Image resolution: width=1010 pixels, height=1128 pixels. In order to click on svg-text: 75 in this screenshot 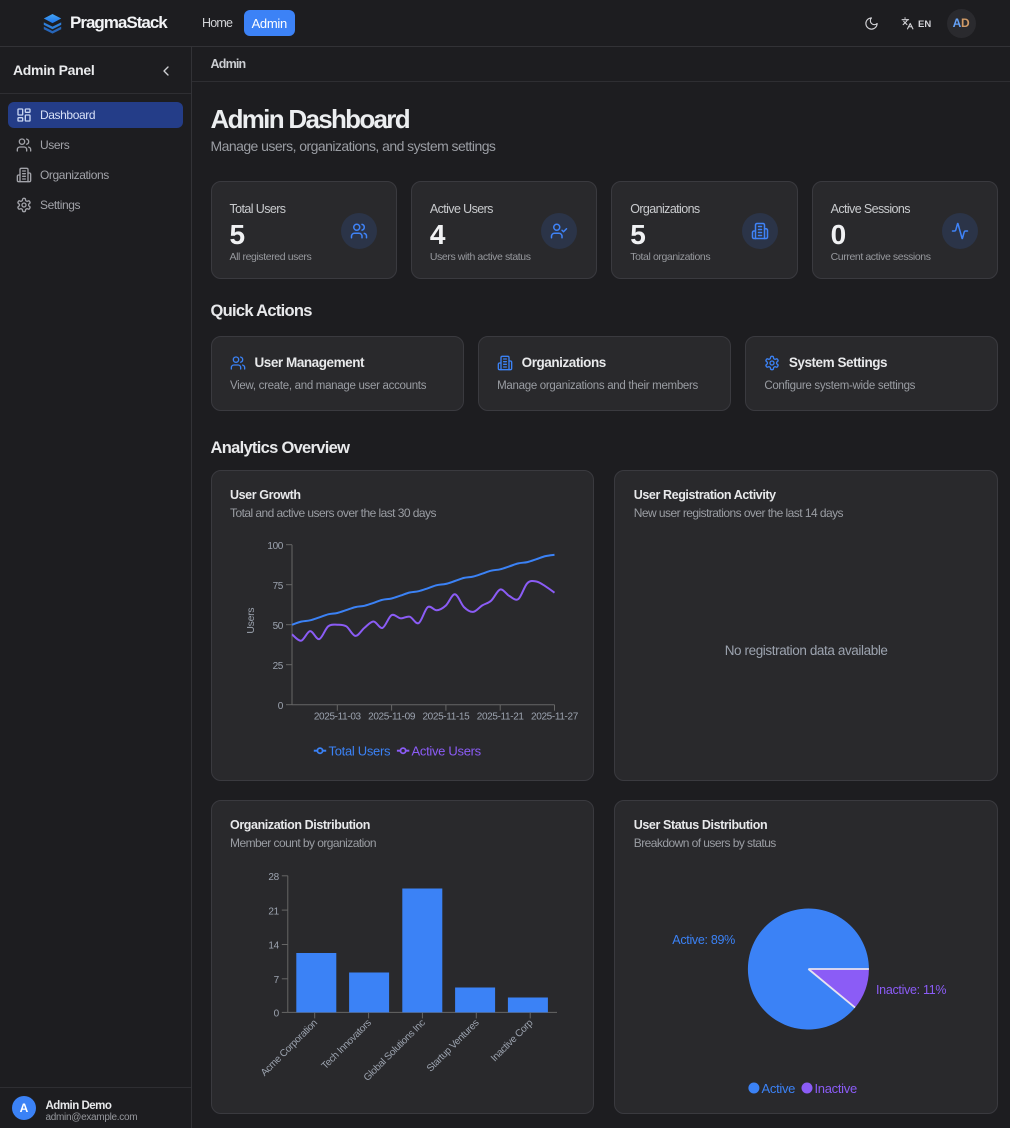, I will do `click(277, 586)`.